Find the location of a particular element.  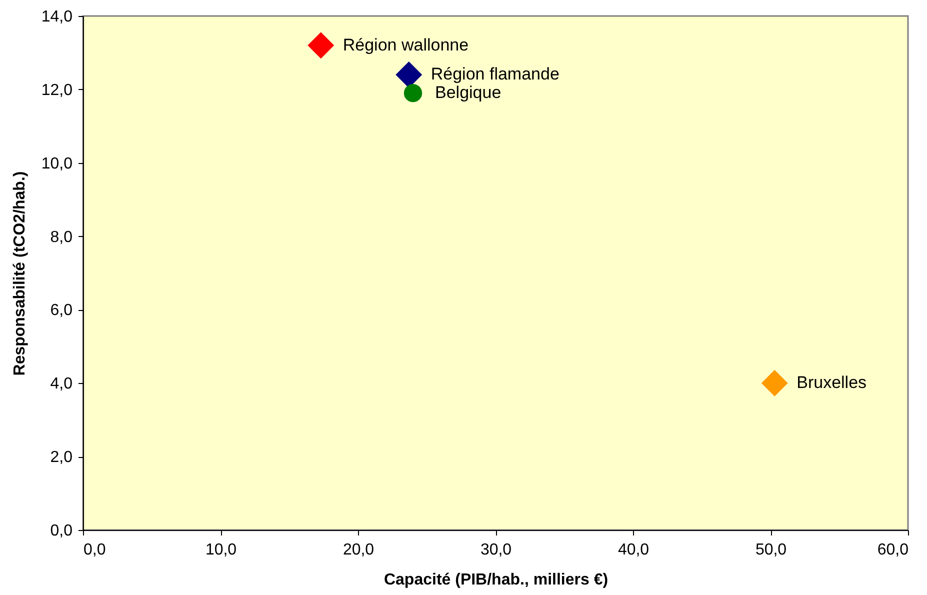

series-label: Région flamande is located at coordinates (495, 74).